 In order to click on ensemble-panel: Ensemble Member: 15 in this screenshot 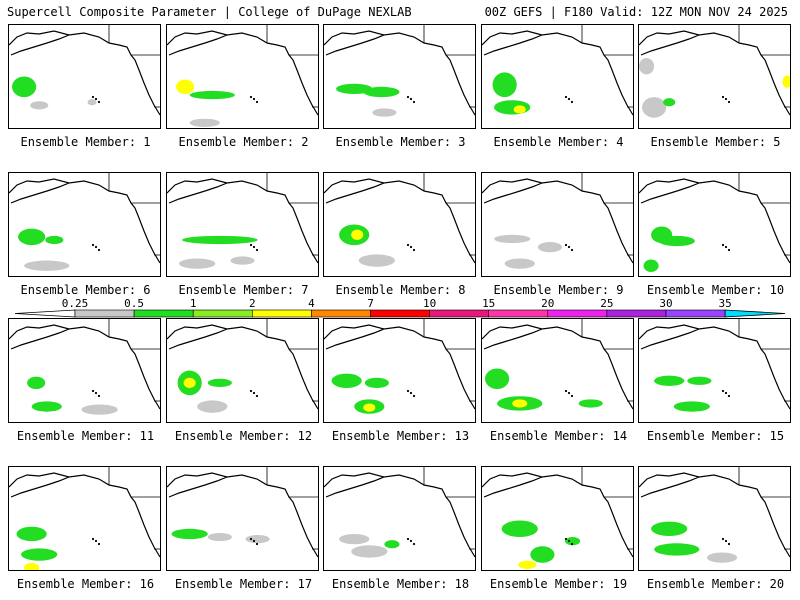, I will do `click(715, 380)`.